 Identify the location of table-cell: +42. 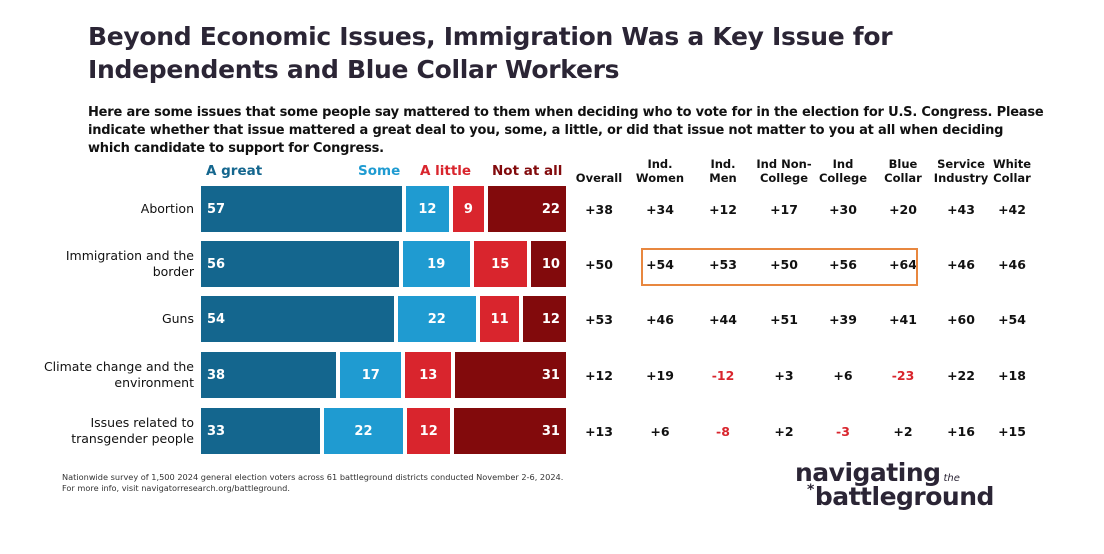
(1012, 209).